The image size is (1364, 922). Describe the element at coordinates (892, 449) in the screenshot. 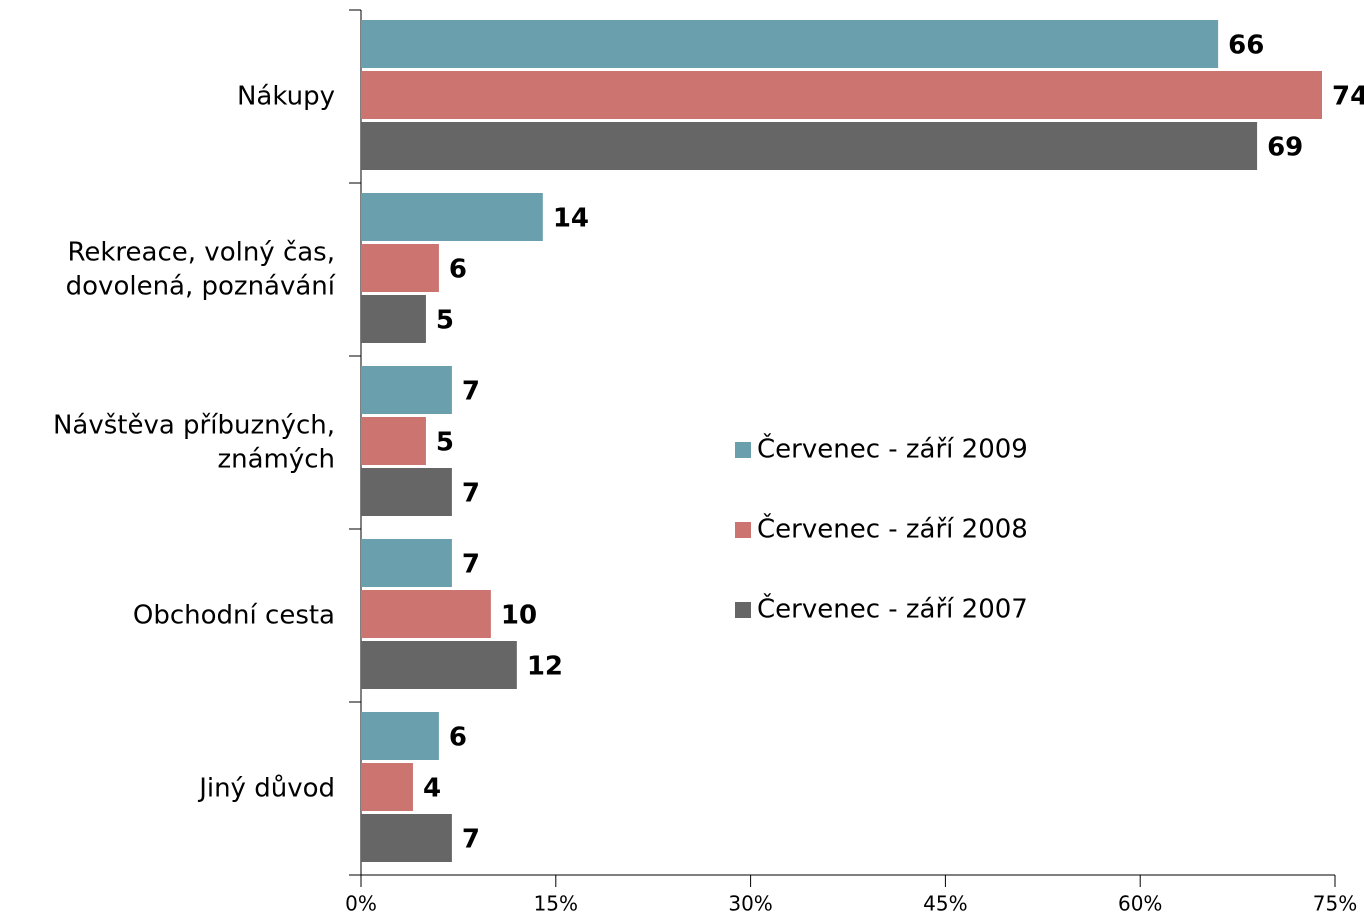

I see `legend-label: Červenec - září 2009` at that location.